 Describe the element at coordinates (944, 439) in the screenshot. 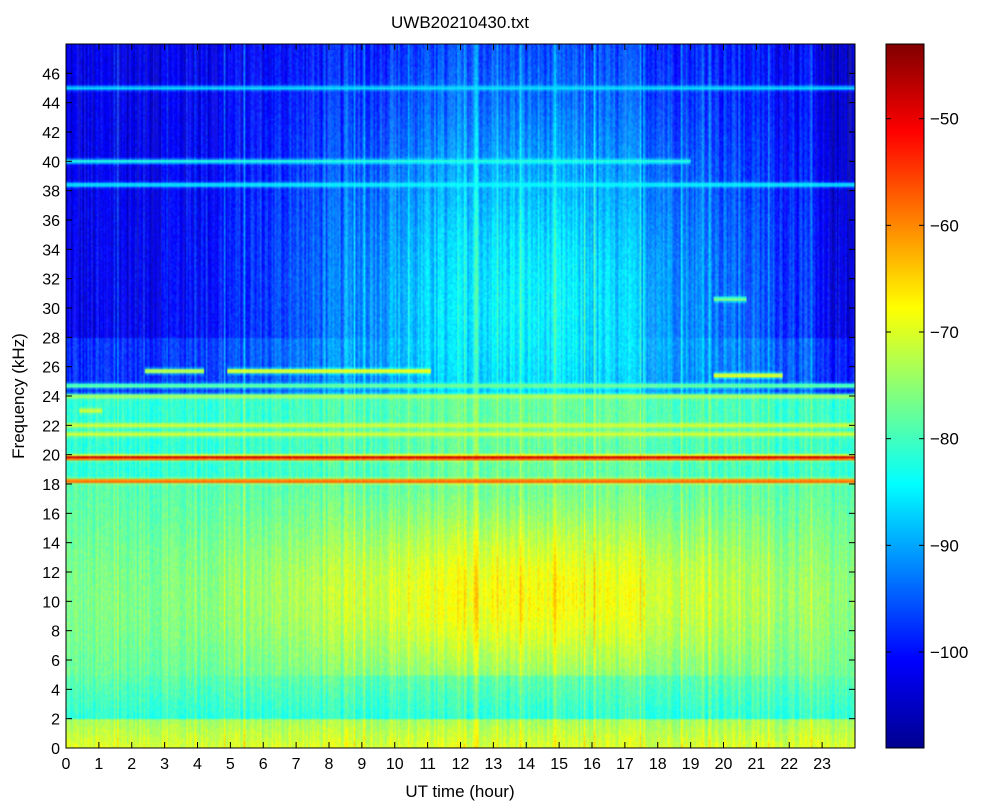

I see `colorbar-tick-label: −80` at that location.